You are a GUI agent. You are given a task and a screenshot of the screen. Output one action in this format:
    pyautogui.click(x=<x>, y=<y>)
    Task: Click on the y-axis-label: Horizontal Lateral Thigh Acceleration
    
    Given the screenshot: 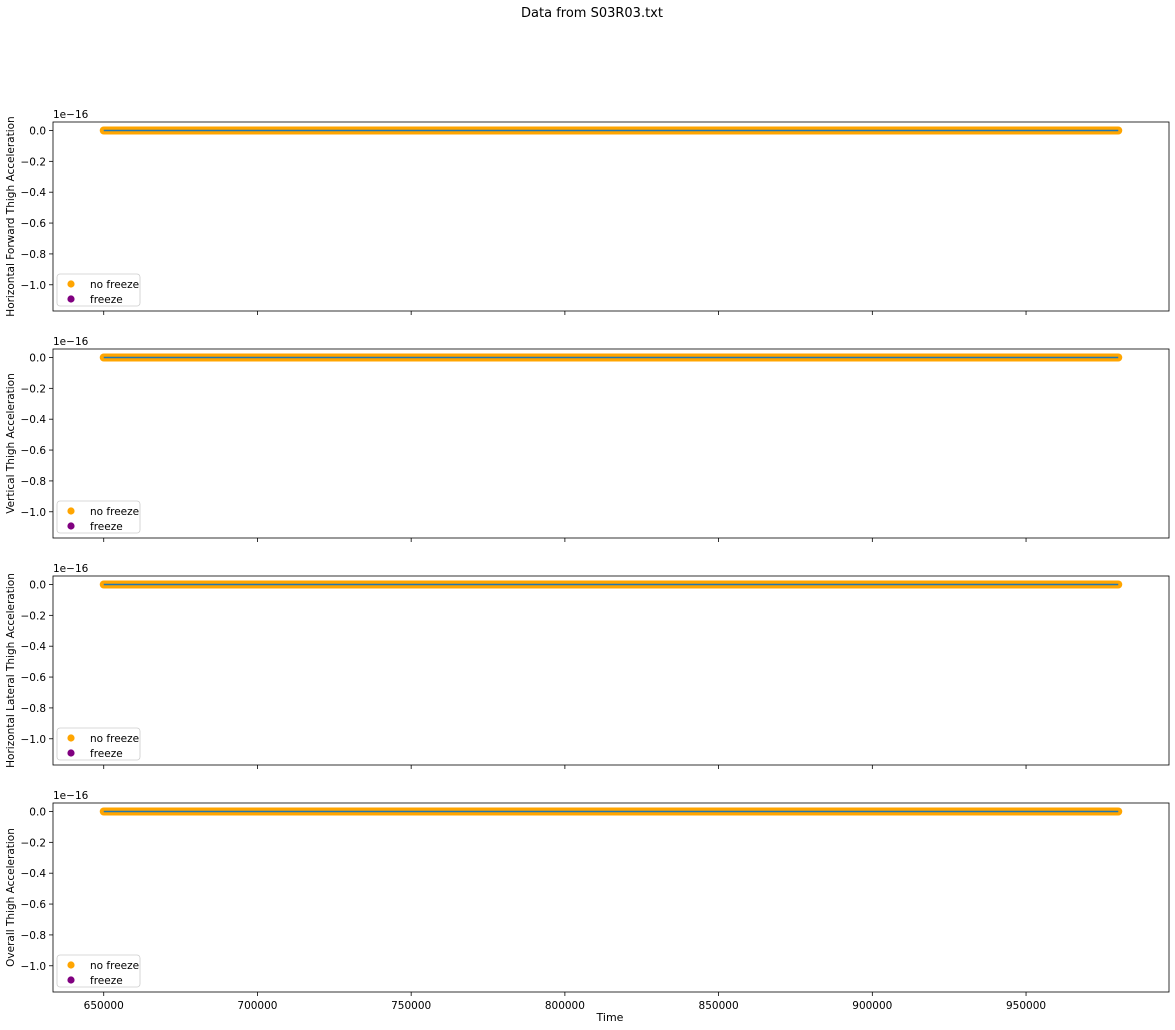 What is the action you would take?
    pyautogui.click(x=11, y=670)
    